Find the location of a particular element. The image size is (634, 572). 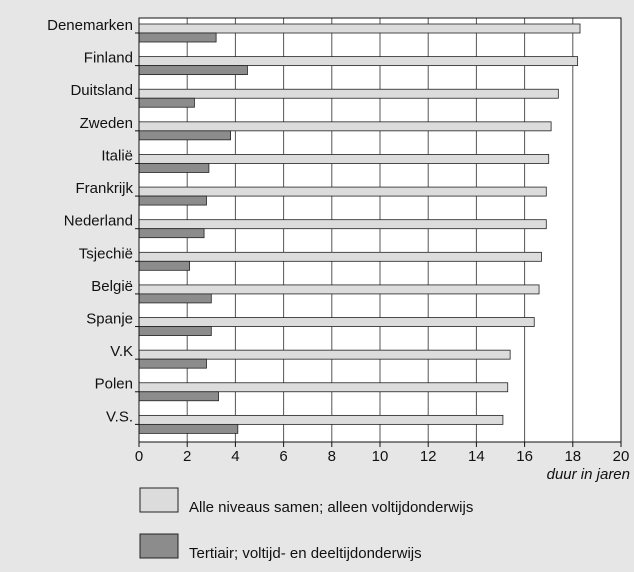

x-tick-label: 18 is located at coordinates (572, 456).